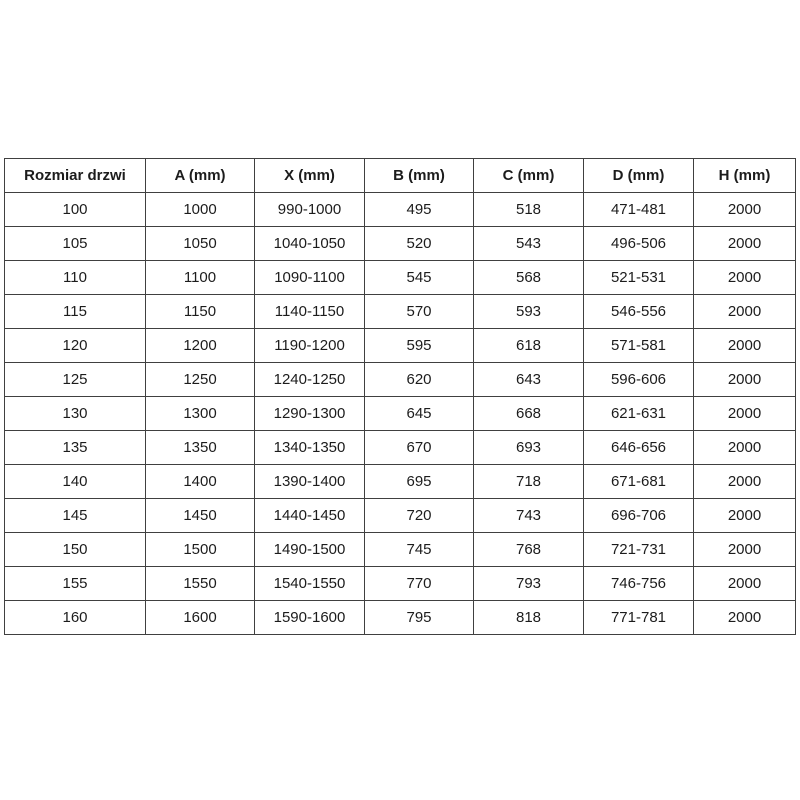 This screenshot has height=800, width=800. I want to click on column-header: Rozmiar drzwi, so click(75, 175).